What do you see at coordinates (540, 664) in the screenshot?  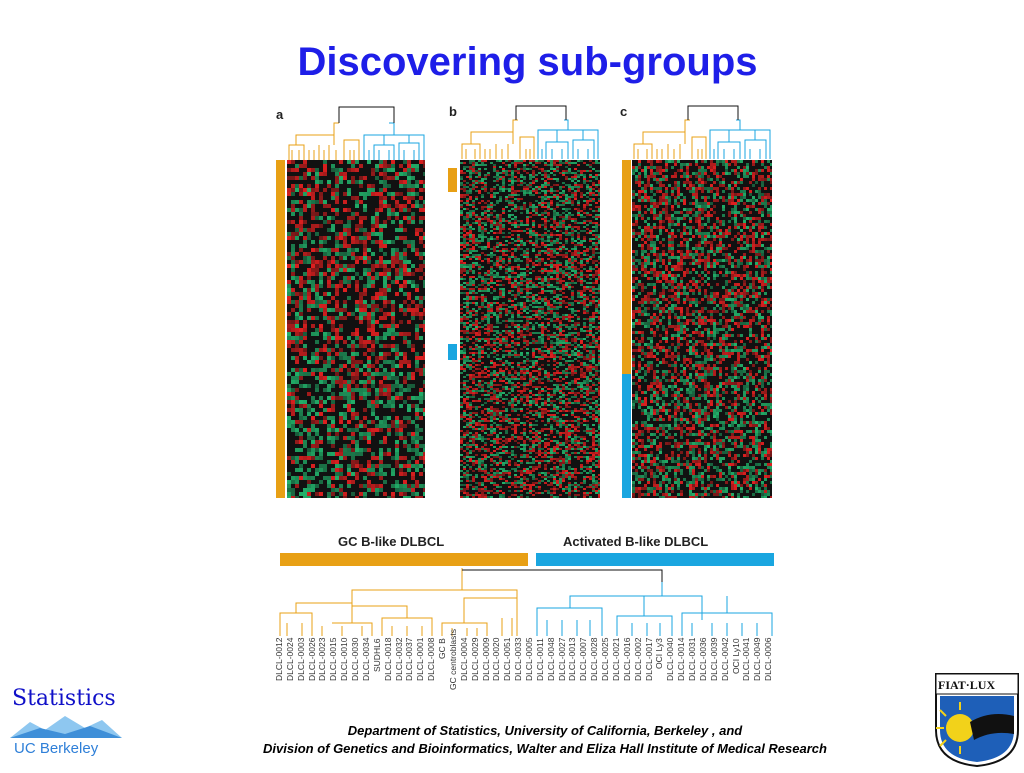 I see `sample-label: DLCL-0011` at bounding box center [540, 664].